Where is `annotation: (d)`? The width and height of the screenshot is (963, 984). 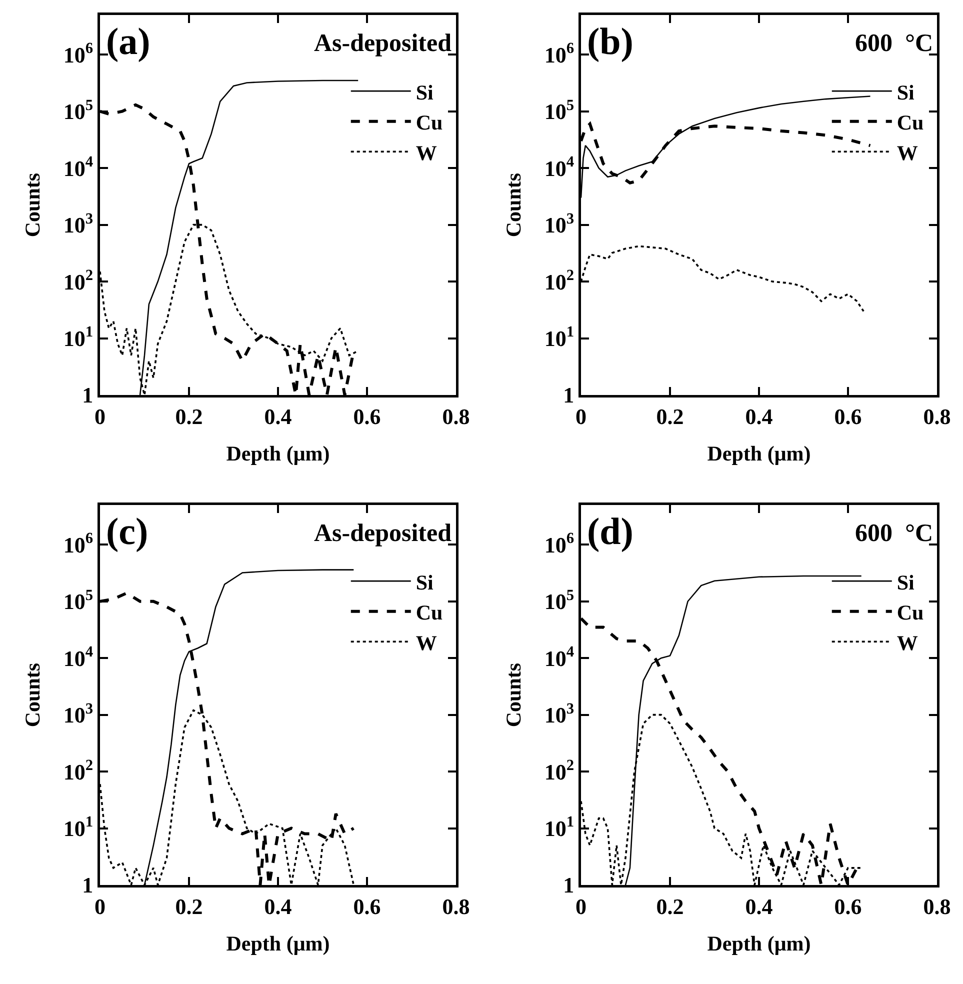
annotation: (d) is located at coordinates (610, 532).